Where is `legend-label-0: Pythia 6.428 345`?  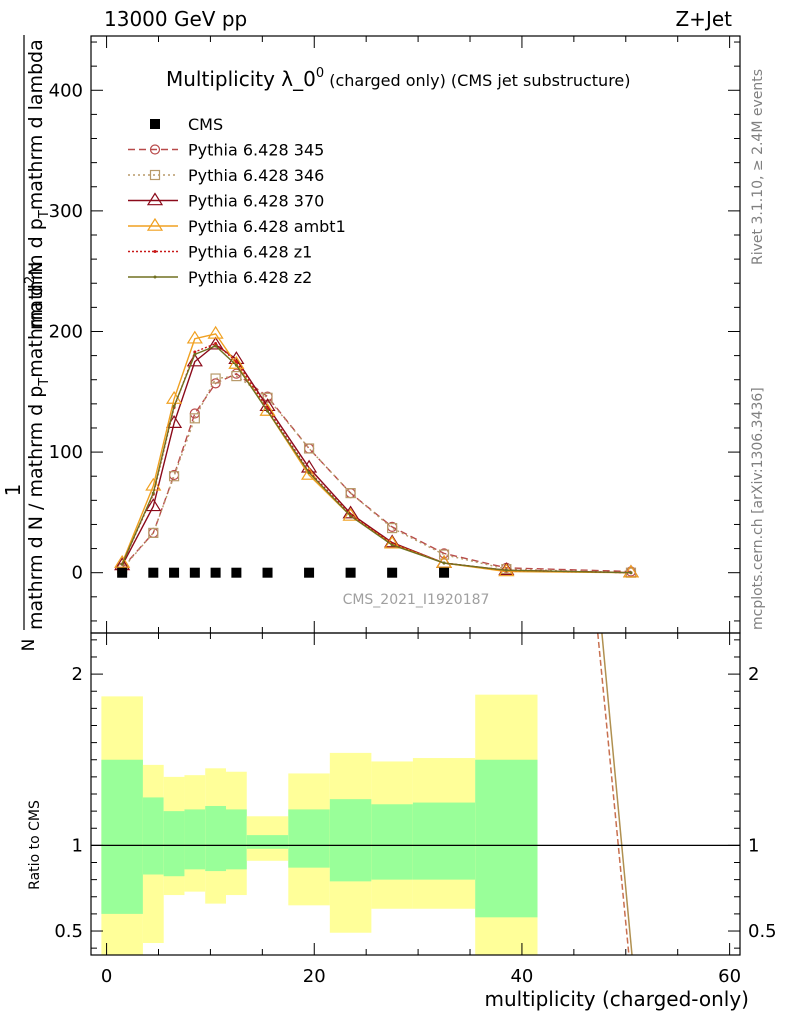
legend-label-0: Pythia 6.428 345 is located at coordinates (256, 150).